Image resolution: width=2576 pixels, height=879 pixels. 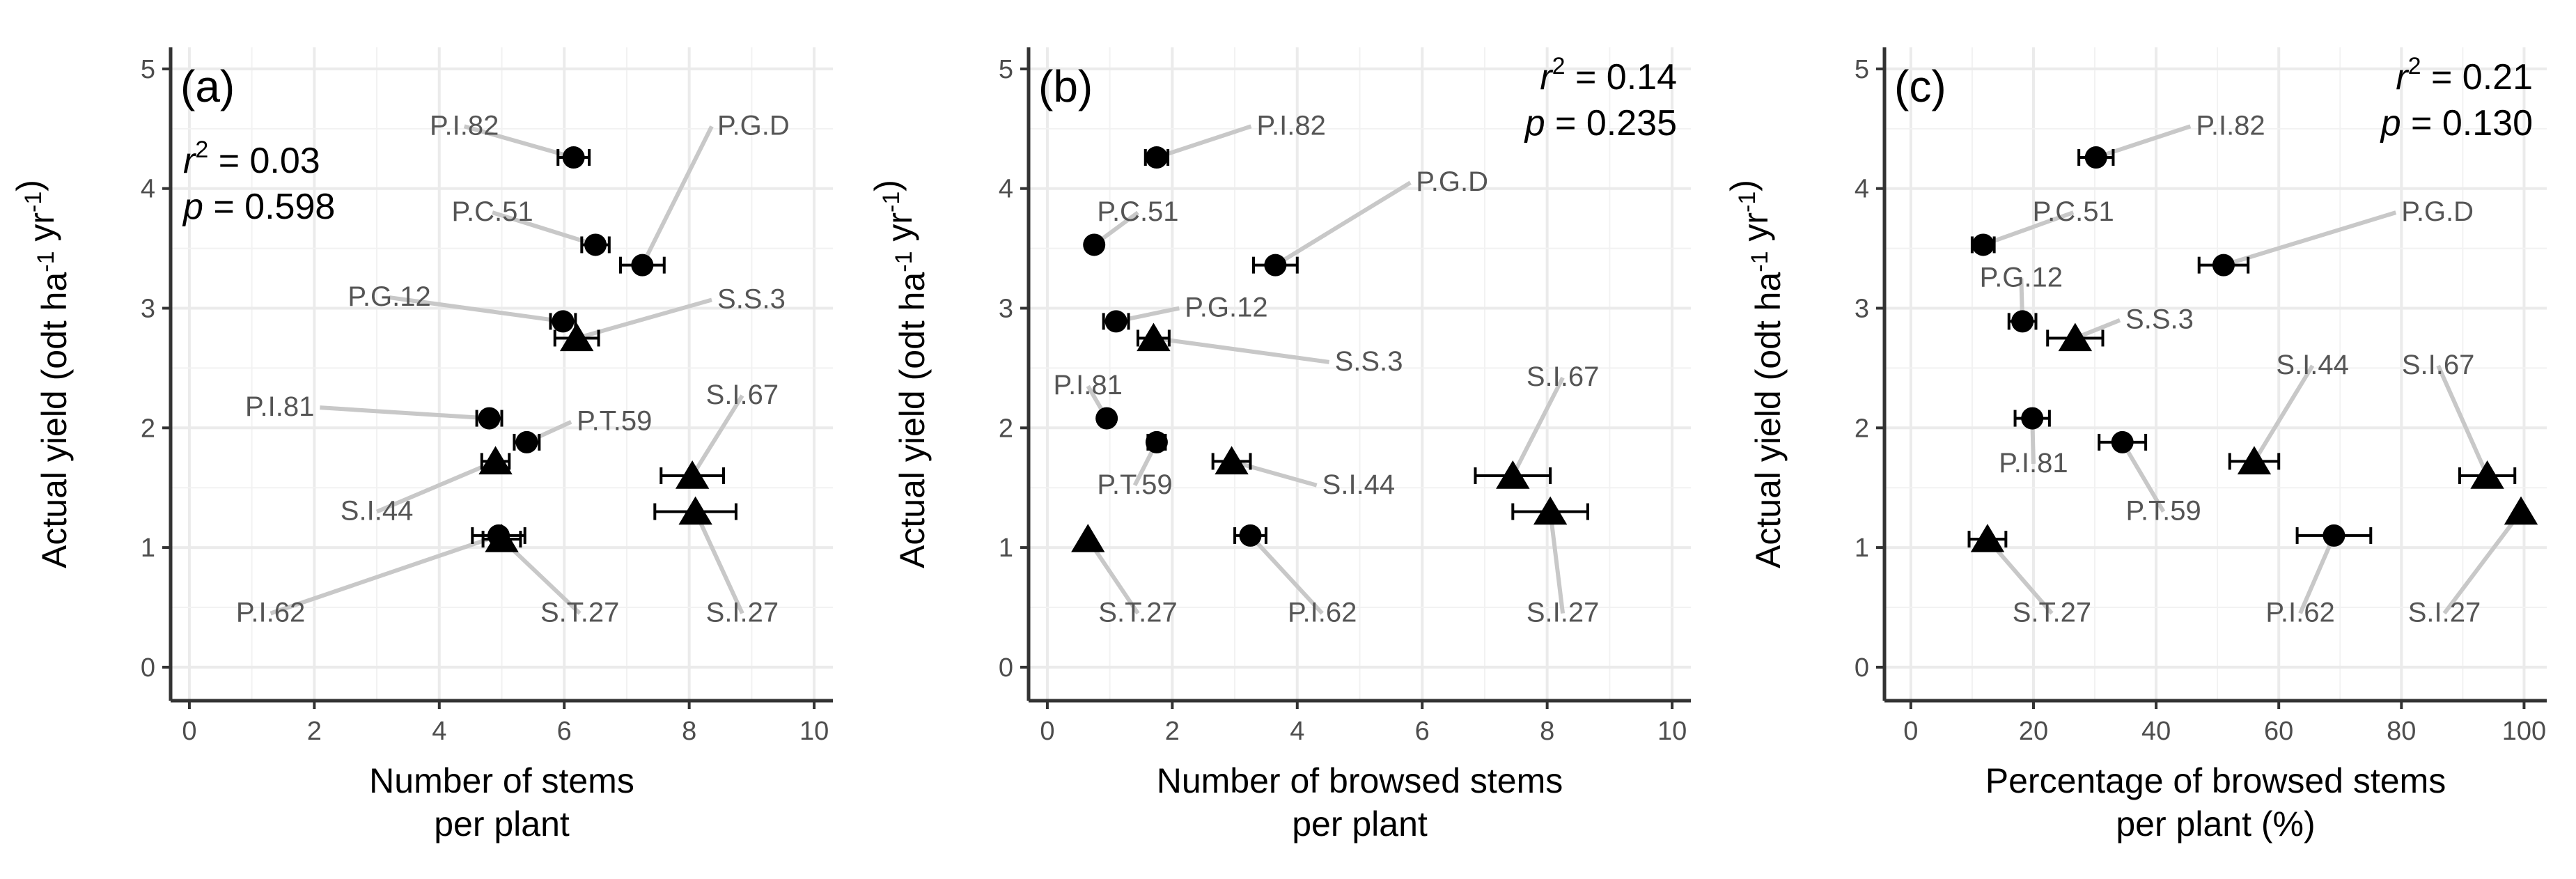 I want to click on x-tick-label: 100, so click(x=2524, y=731).